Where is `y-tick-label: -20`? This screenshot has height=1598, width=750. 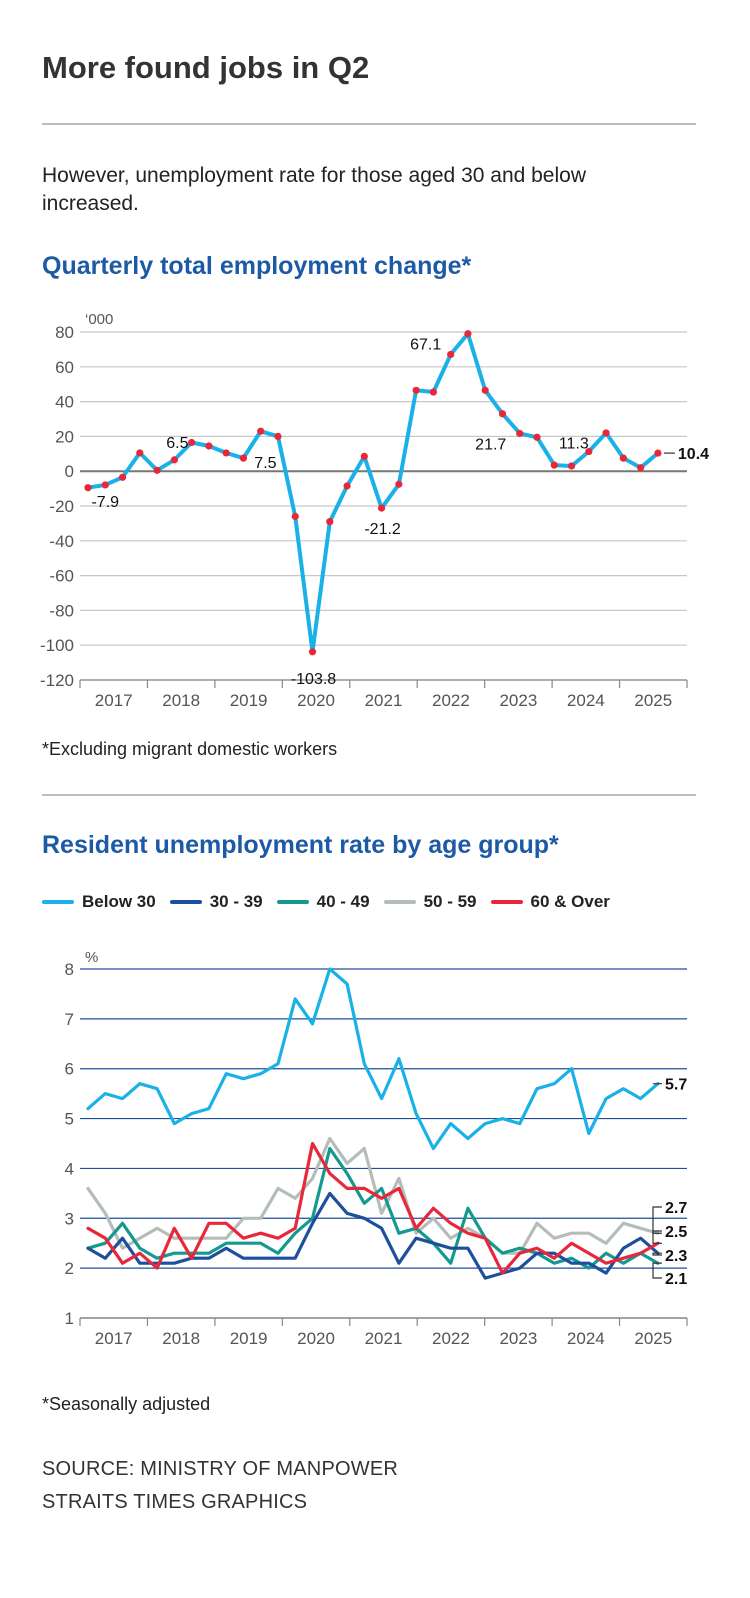 y-tick-label: -20 is located at coordinates (61, 506).